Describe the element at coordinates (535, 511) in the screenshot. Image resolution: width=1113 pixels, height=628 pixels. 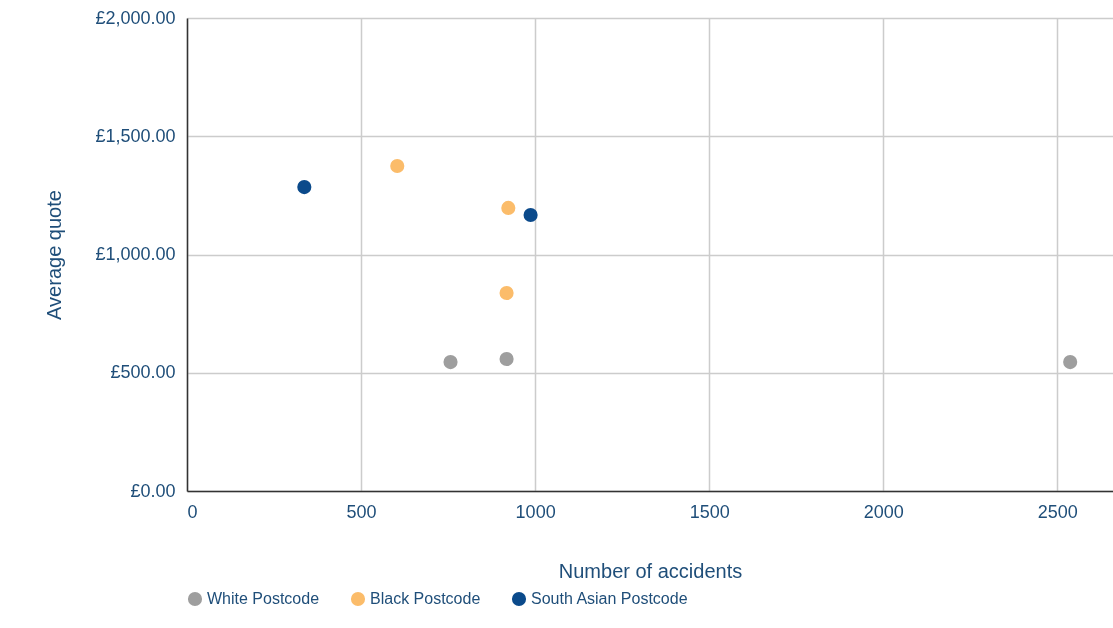
I see `x-tick-label: 1000` at that location.